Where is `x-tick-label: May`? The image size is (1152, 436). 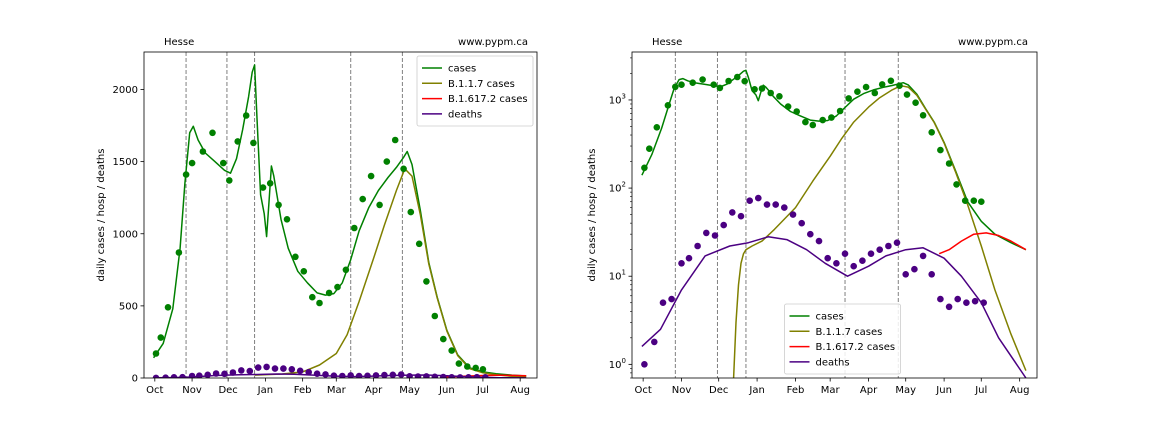 x-tick-label: May is located at coordinates (905, 390).